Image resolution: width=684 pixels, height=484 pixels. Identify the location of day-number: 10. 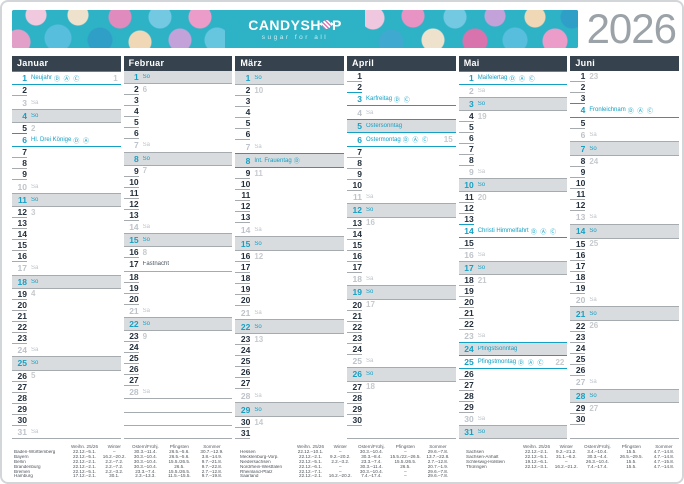
(22, 186).